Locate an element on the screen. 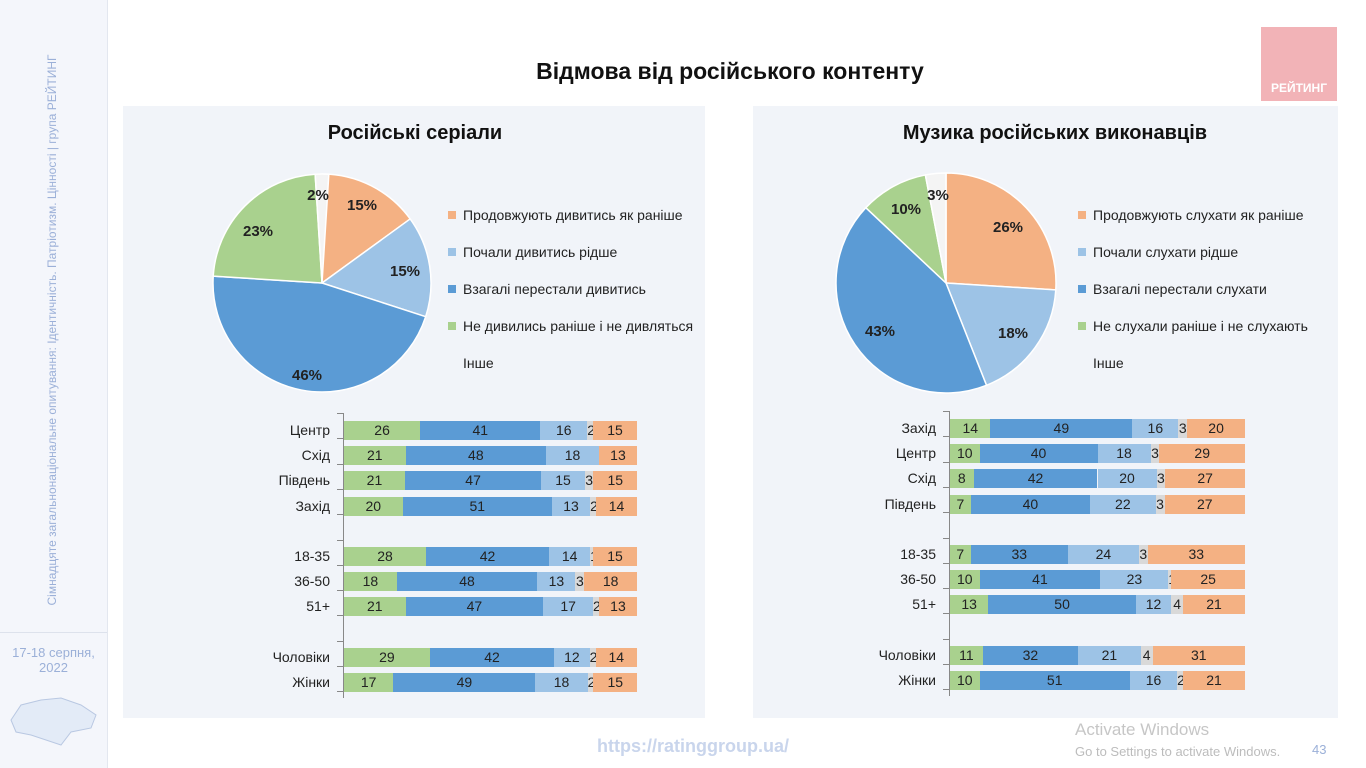 The height and width of the screenshot is (768, 1366). bar-category-label: Схід is located at coordinates (315, 455).